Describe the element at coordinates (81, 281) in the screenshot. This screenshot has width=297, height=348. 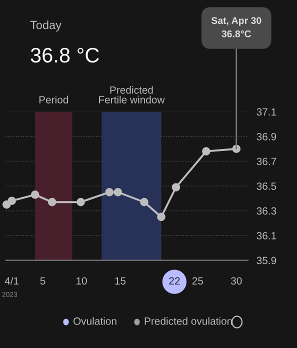
I see `x-tick-label: 10` at that location.